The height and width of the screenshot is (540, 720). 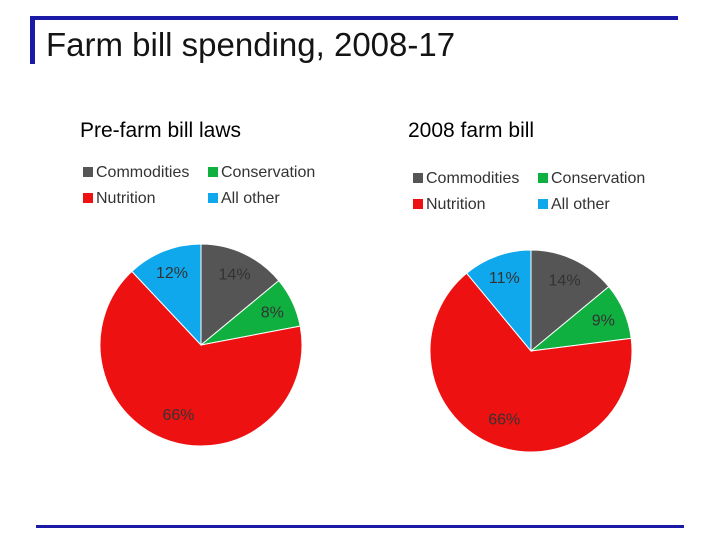 What do you see at coordinates (272, 312) in the screenshot?
I see `data-label-conservation: 8%` at bounding box center [272, 312].